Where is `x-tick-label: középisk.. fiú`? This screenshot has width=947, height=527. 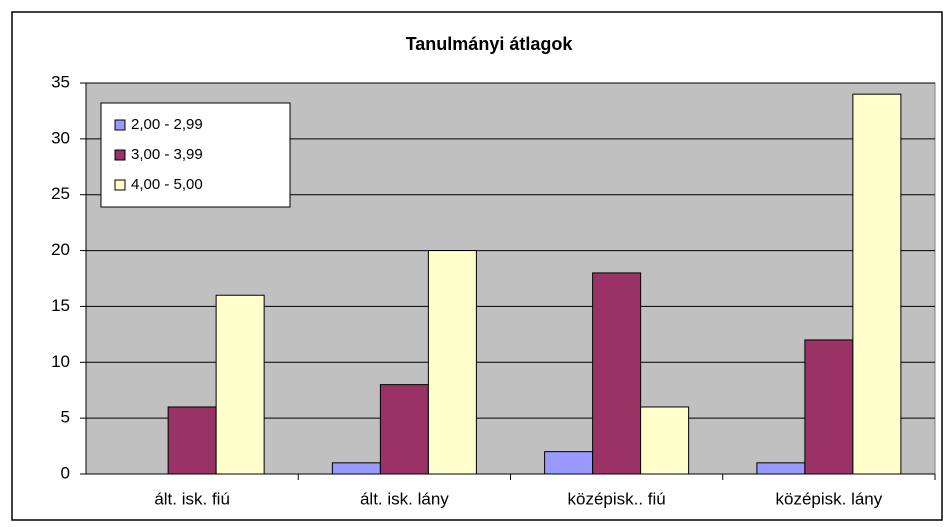 x-tick-label: középisk.. fiú is located at coordinates (616, 498).